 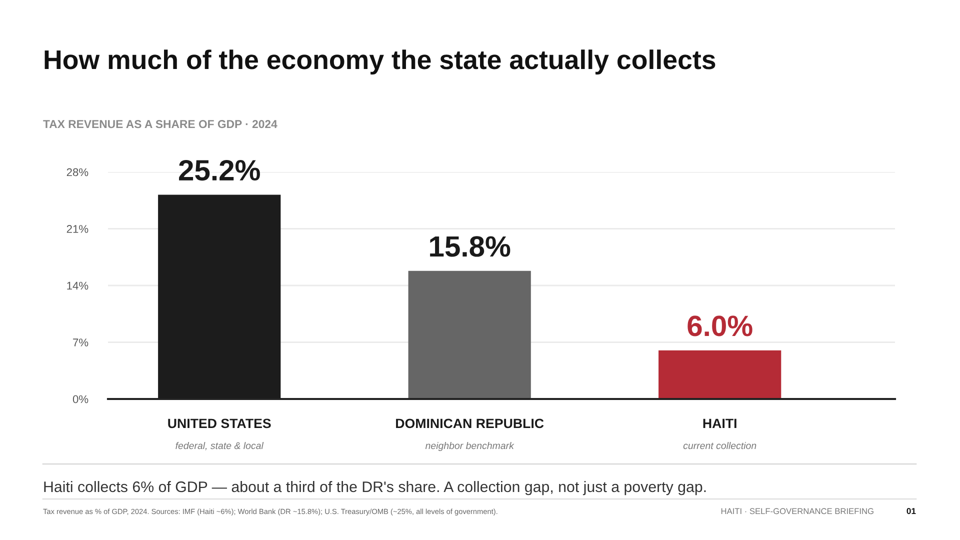 What do you see at coordinates (470, 246) in the screenshot?
I see `data-label: 15.8%` at bounding box center [470, 246].